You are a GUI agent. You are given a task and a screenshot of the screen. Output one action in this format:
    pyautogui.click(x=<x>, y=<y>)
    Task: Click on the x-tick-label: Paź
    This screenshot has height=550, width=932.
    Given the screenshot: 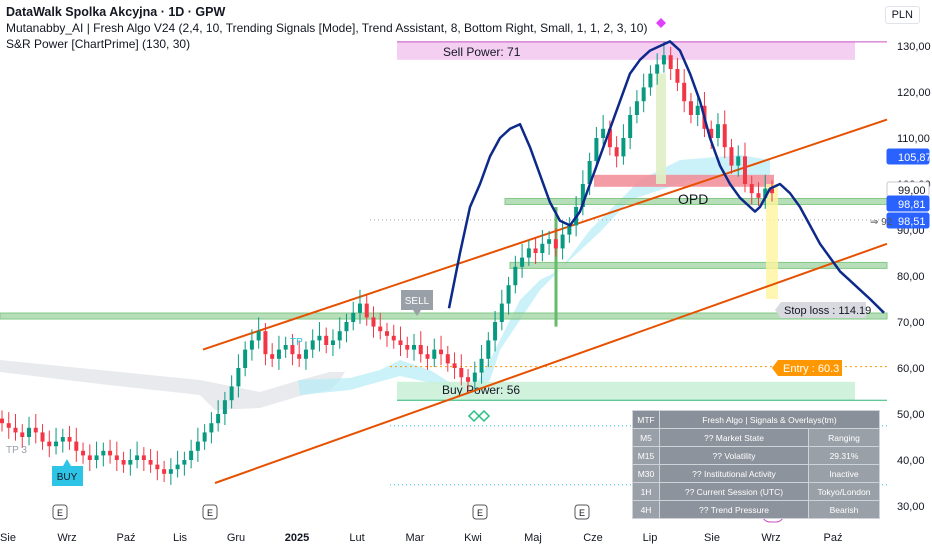 What is the action you would take?
    pyautogui.click(x=833, y=538)
    